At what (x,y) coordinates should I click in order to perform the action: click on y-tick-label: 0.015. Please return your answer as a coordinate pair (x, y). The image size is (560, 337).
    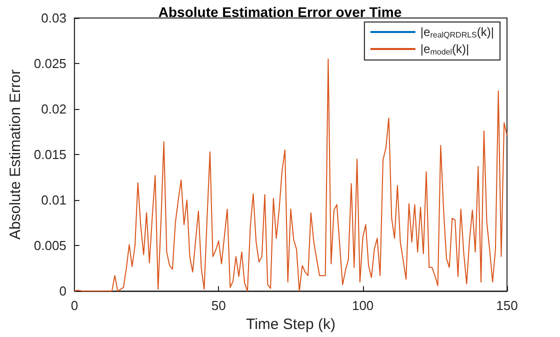
    Looking at the image, I should click on (50, 154).